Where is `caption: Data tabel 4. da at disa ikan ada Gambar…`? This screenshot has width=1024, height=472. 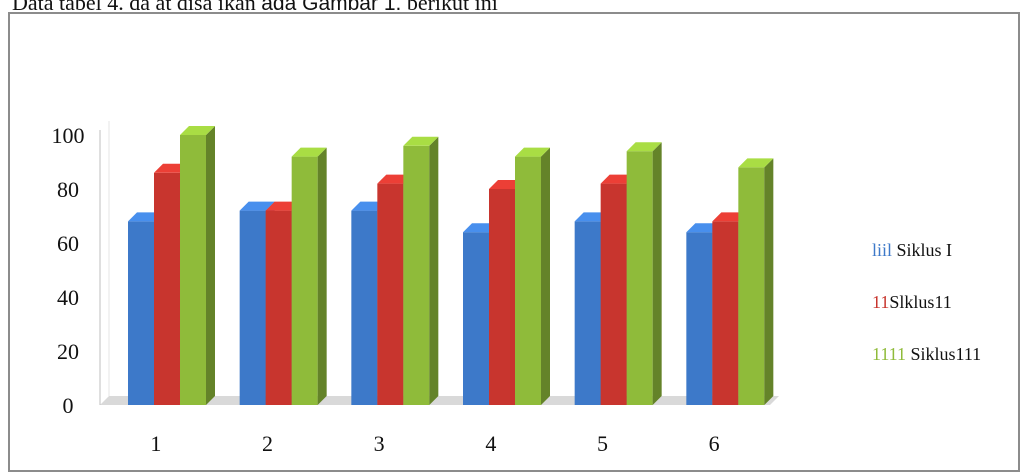
caption: Data tabel 4. da at disa ikan ada Gambar… is located at coordinates (255, 8).